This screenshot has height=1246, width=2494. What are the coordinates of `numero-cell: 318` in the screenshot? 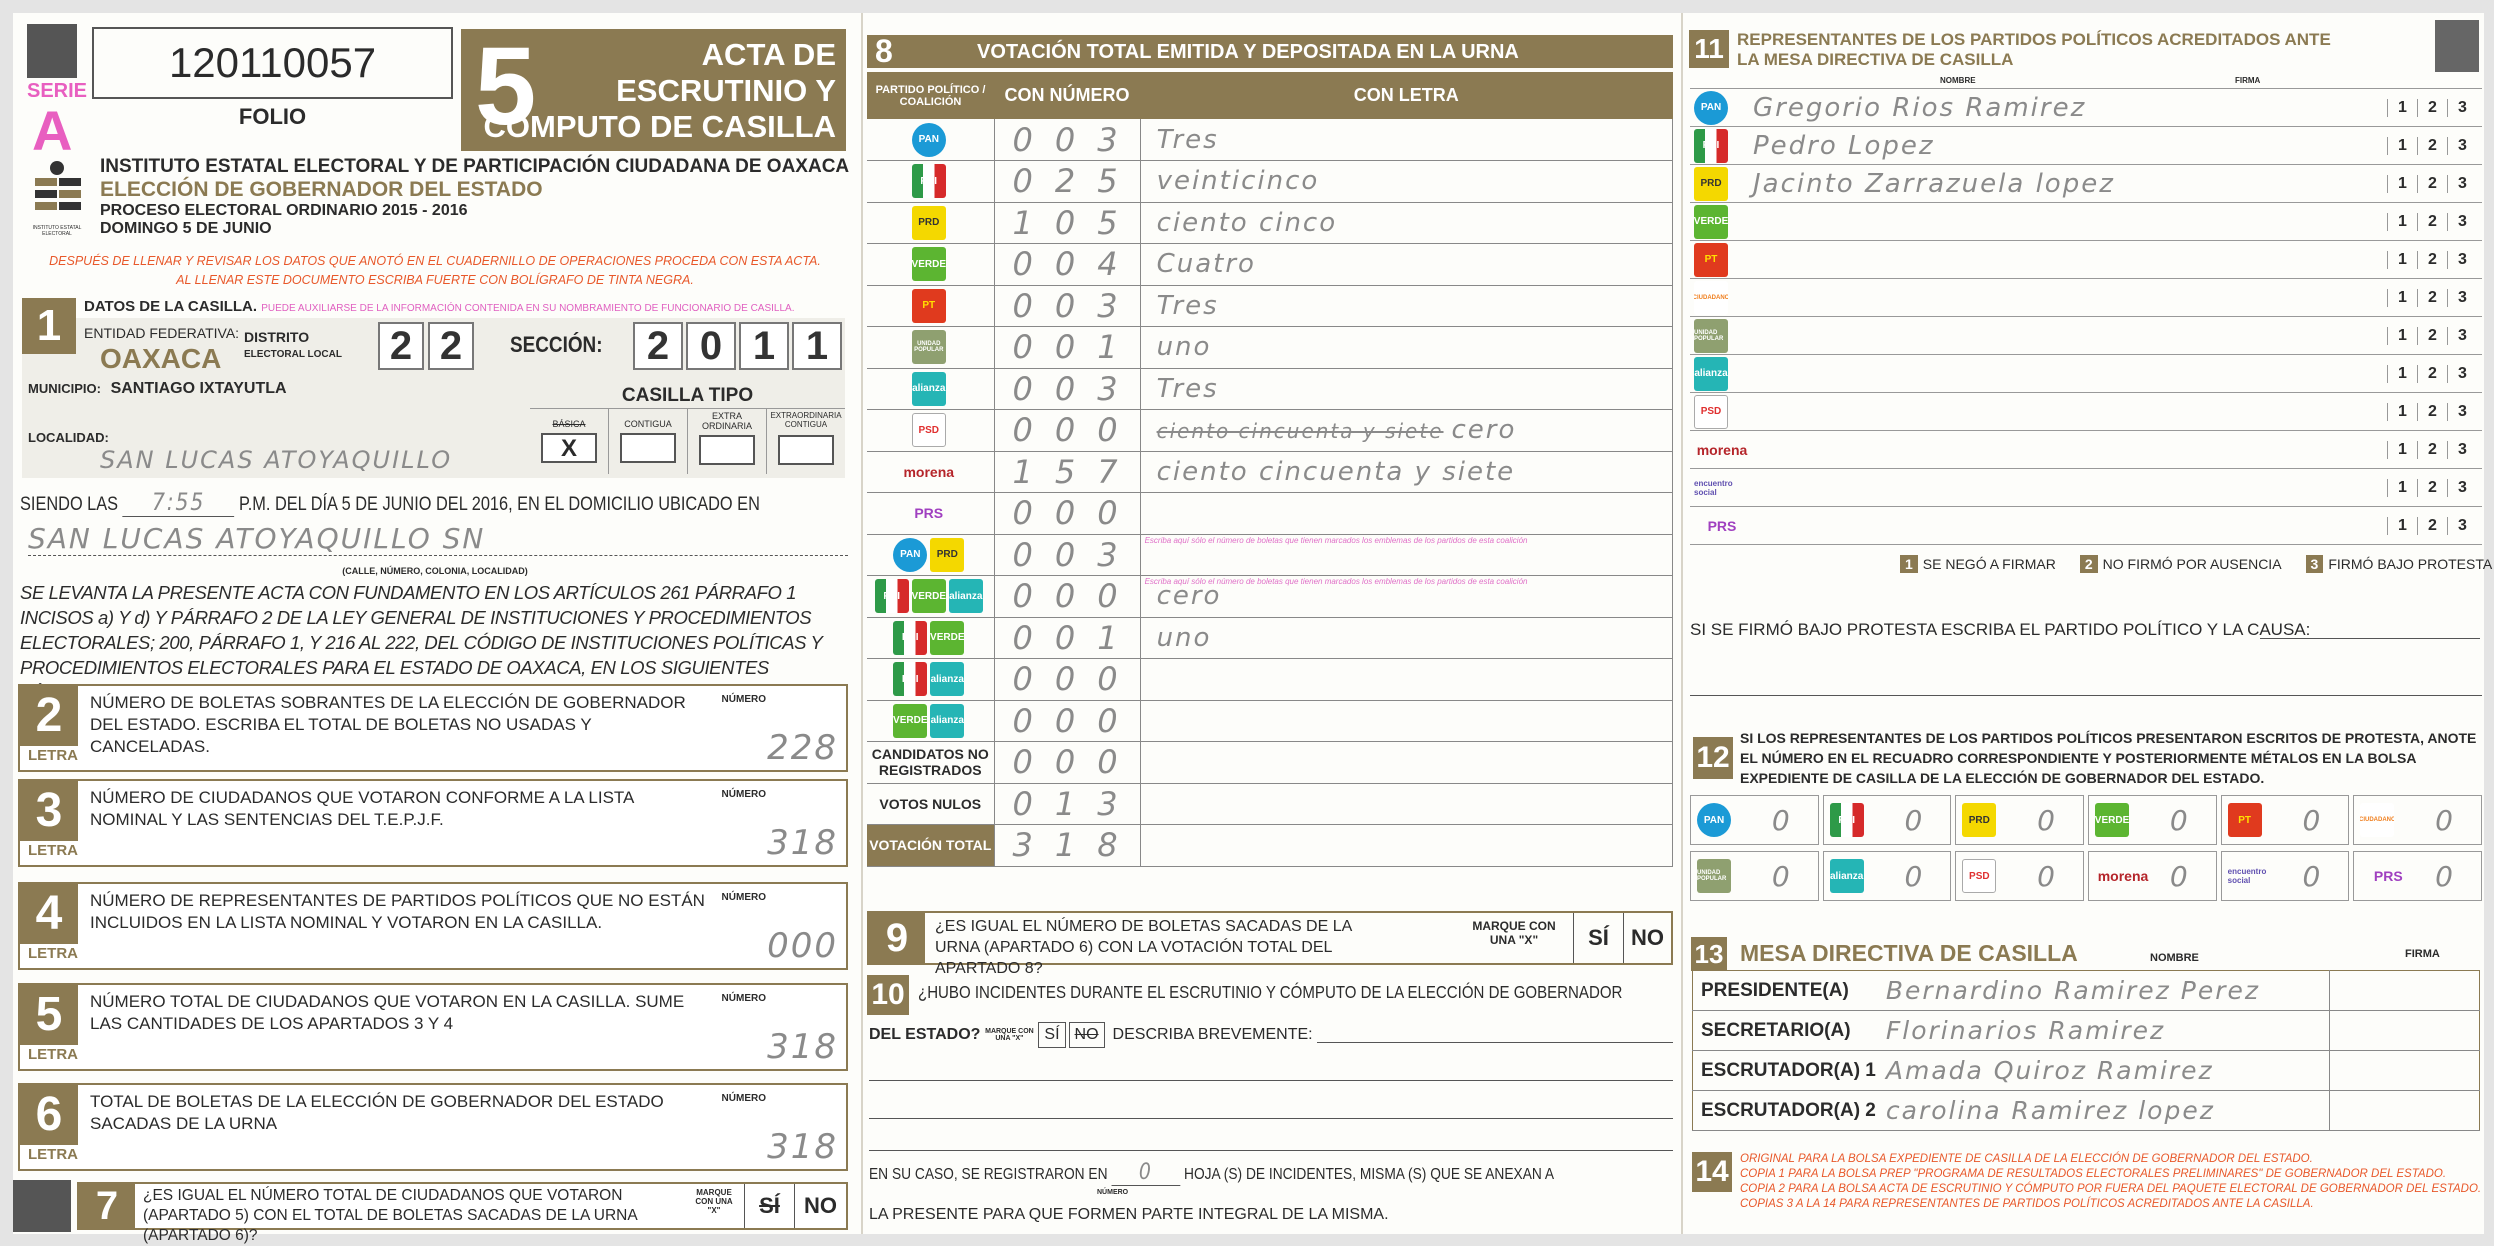 It's located at (1067, 845).